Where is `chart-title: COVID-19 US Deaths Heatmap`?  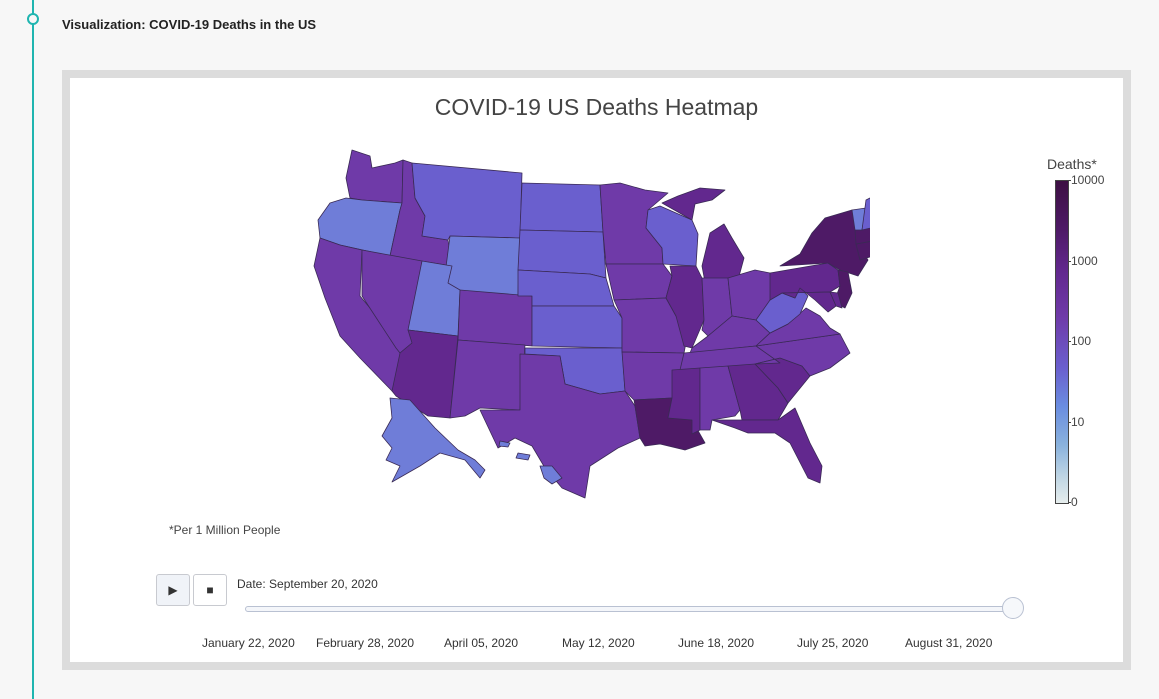 chart-title: COVID-19 US Deaths Heatmap is located at coordinates (596, 107).